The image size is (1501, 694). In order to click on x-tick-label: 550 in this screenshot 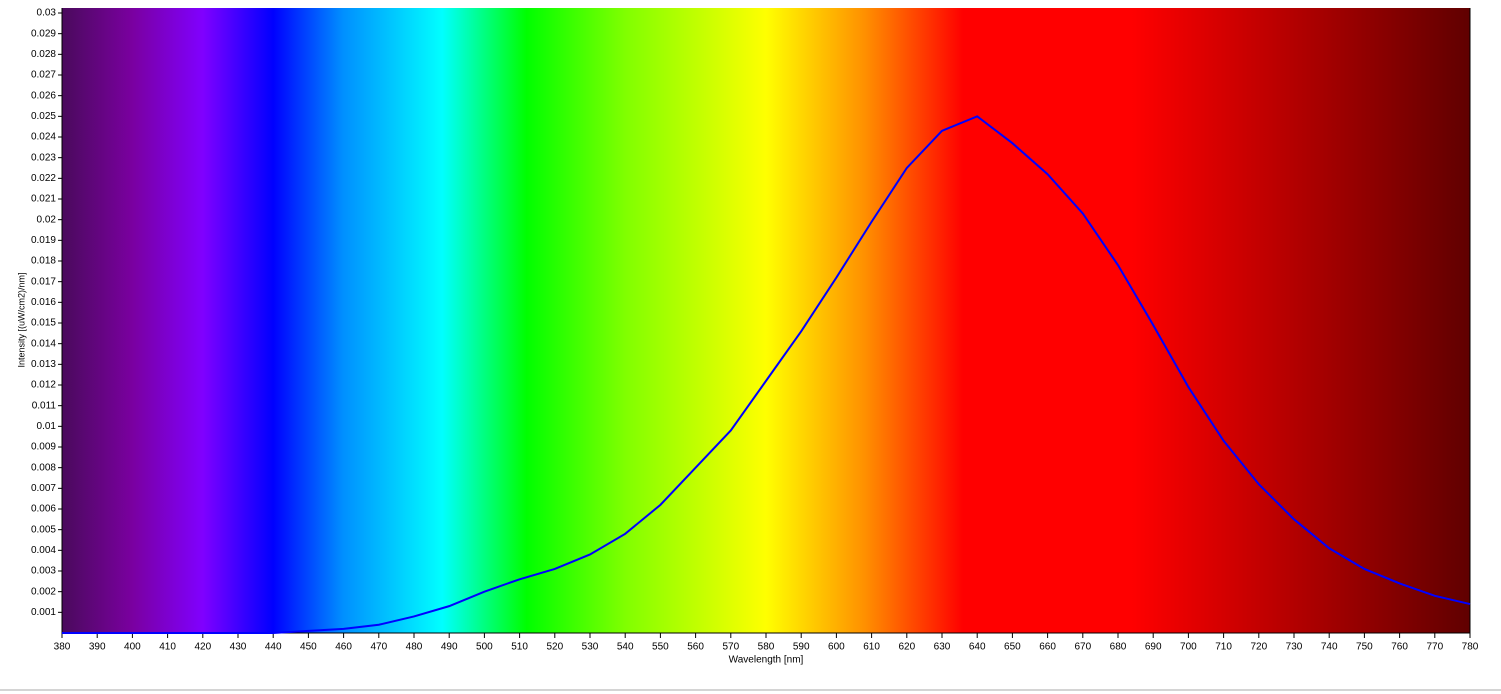, I will do `click(660, 647)`.